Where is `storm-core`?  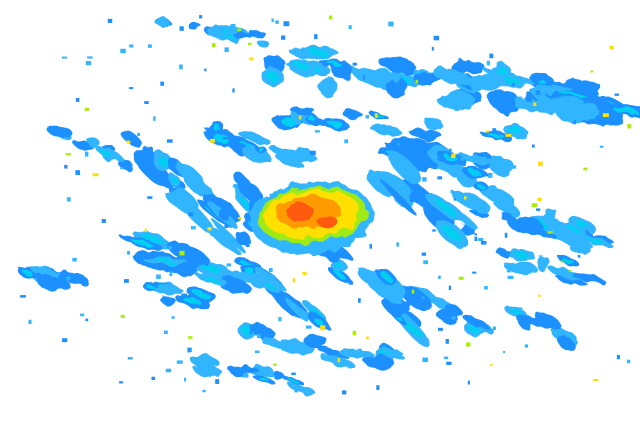 storm-core is located at coordinates (312, 218).